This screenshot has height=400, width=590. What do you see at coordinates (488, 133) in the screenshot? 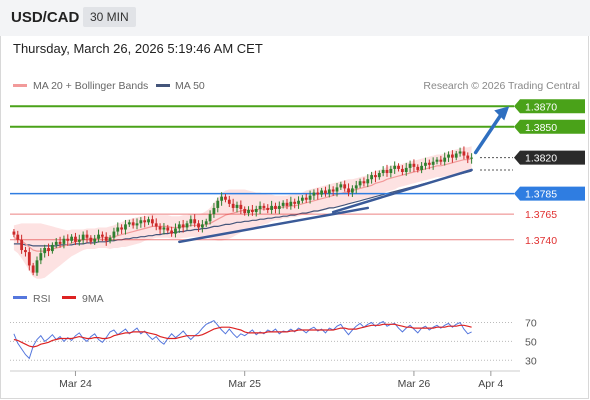
I see `forecast-arrow-shaft` at bounding box center [488, 133].